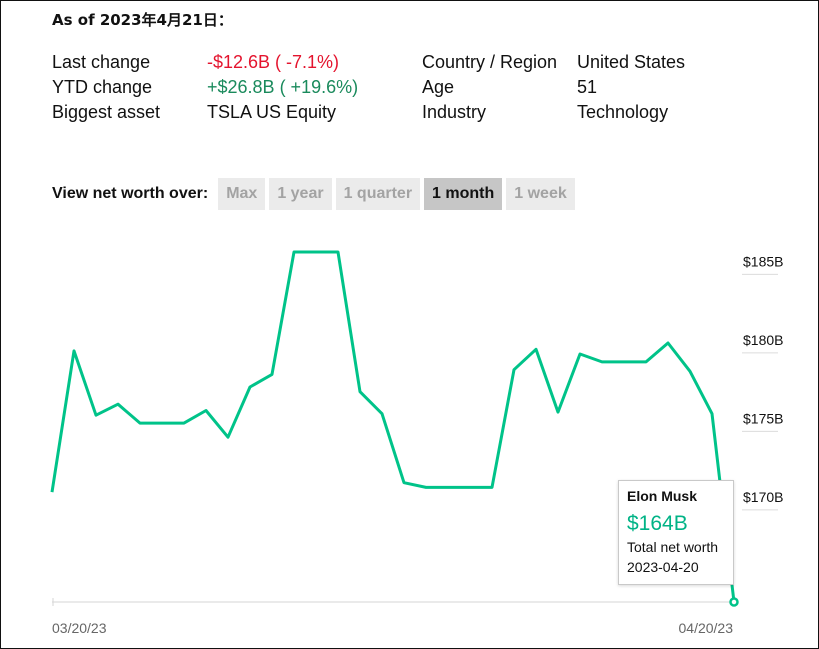 The image size is (819, 649). I want to click on y-tick-label: $185B, so click(763, 261).